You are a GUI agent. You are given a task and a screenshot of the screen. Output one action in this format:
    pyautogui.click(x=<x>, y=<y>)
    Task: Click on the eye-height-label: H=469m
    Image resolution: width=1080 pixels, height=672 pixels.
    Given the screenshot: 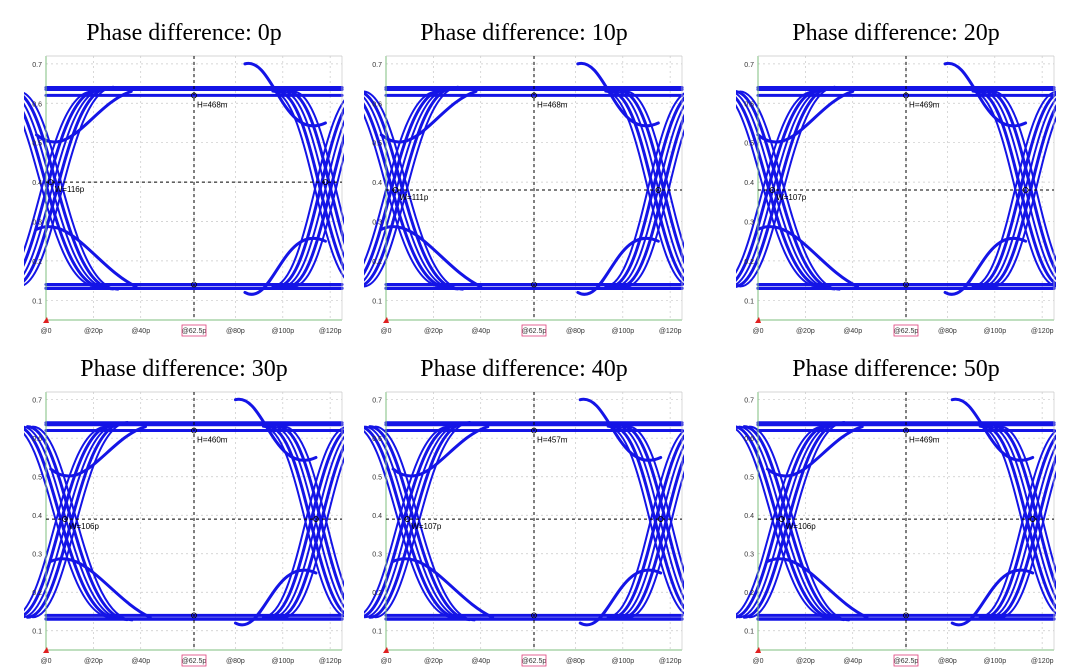 What is the action you would take?
    pyautogui.click(x=924, y=104)
    